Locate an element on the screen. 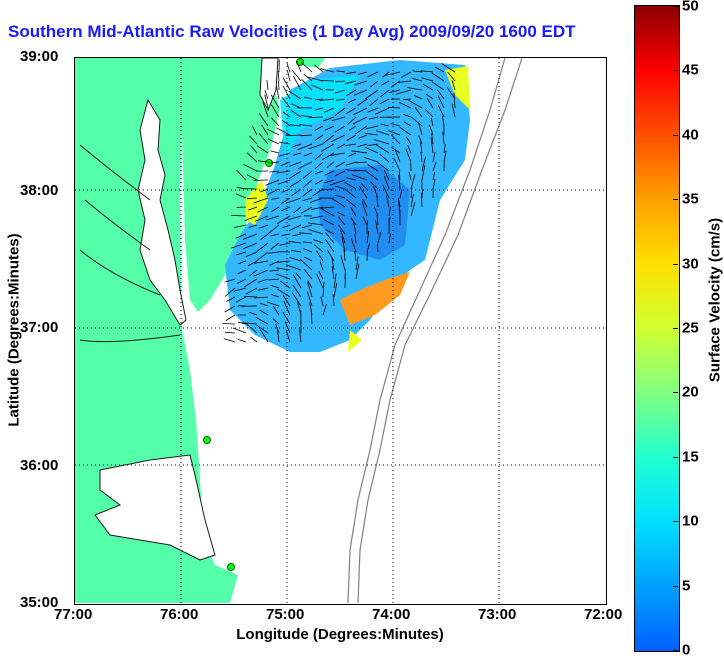 The height and width of the screenshot is (659, 724). colorbar-tick-label: 40 is located at coordinates (690, 135).